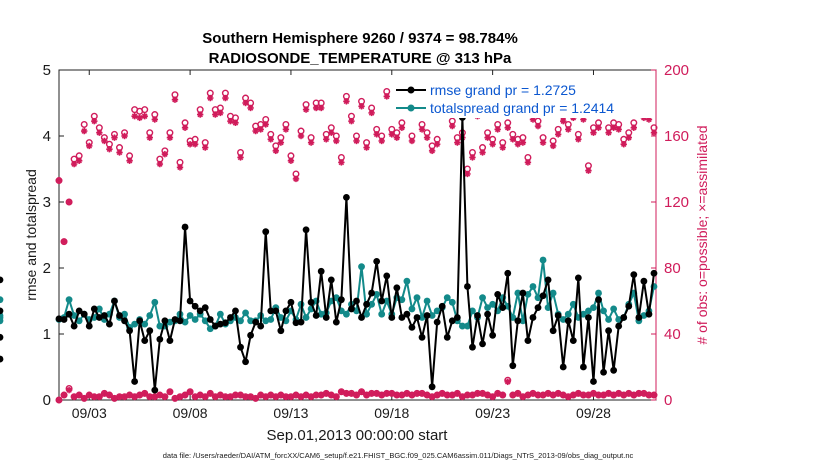  What do you see at coordinates (290, 413) in the screenshot?
I see `x-tick-label: 09/13` at bounding box center [290, 413].